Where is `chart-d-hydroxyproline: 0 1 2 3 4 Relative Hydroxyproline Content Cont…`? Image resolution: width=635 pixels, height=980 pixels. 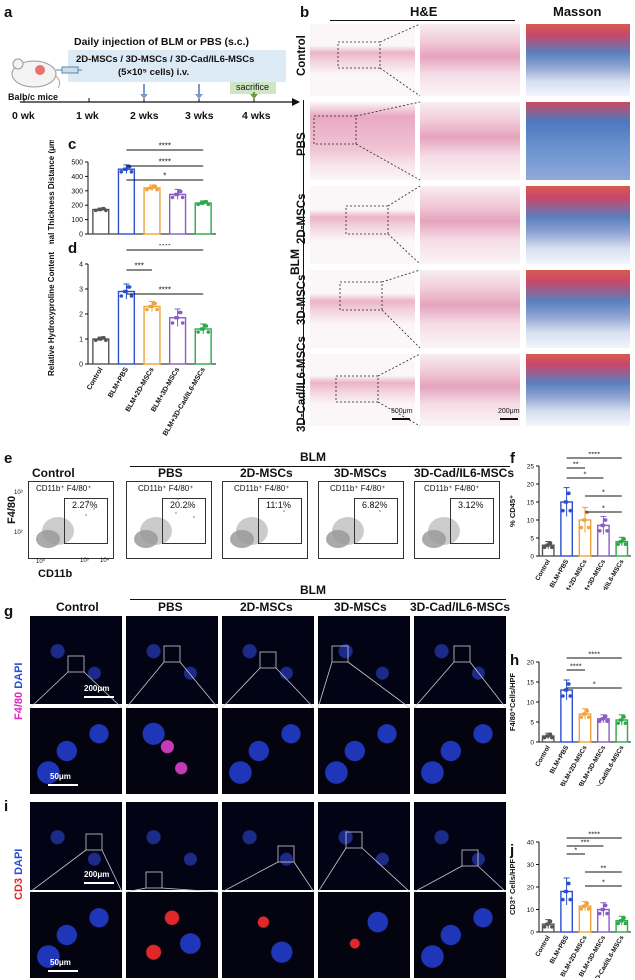
chart-d-hydroxyproline: 0 1 2 3 4 Relative Hydroxyproline Content Cont… is located at coordinates (131, 340).